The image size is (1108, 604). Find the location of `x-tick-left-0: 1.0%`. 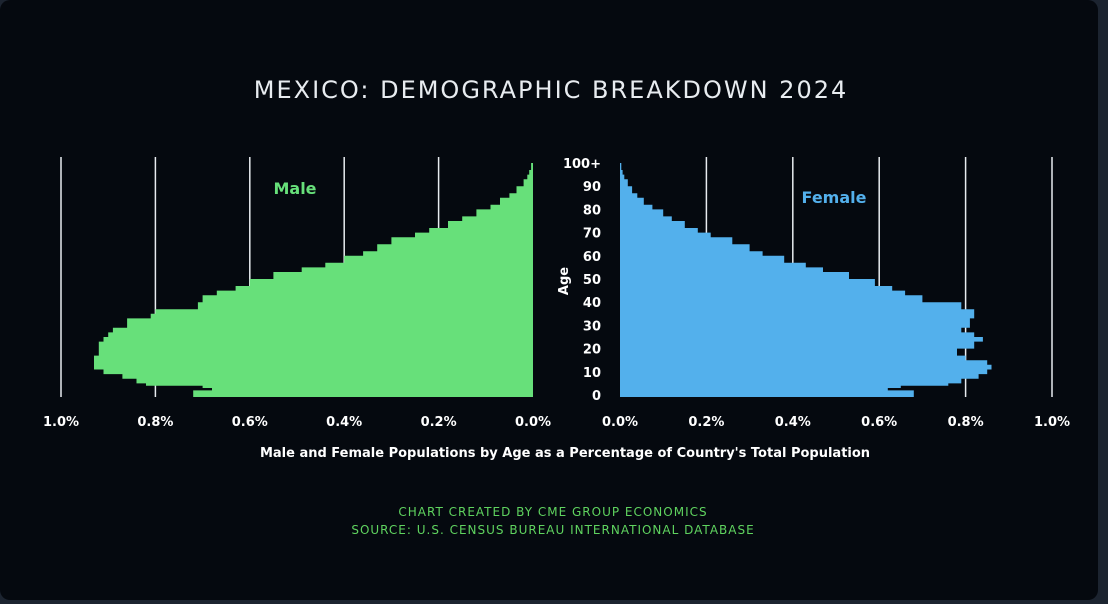

x-tick-left-0: 1.0% is located at coordinates (61, 422).